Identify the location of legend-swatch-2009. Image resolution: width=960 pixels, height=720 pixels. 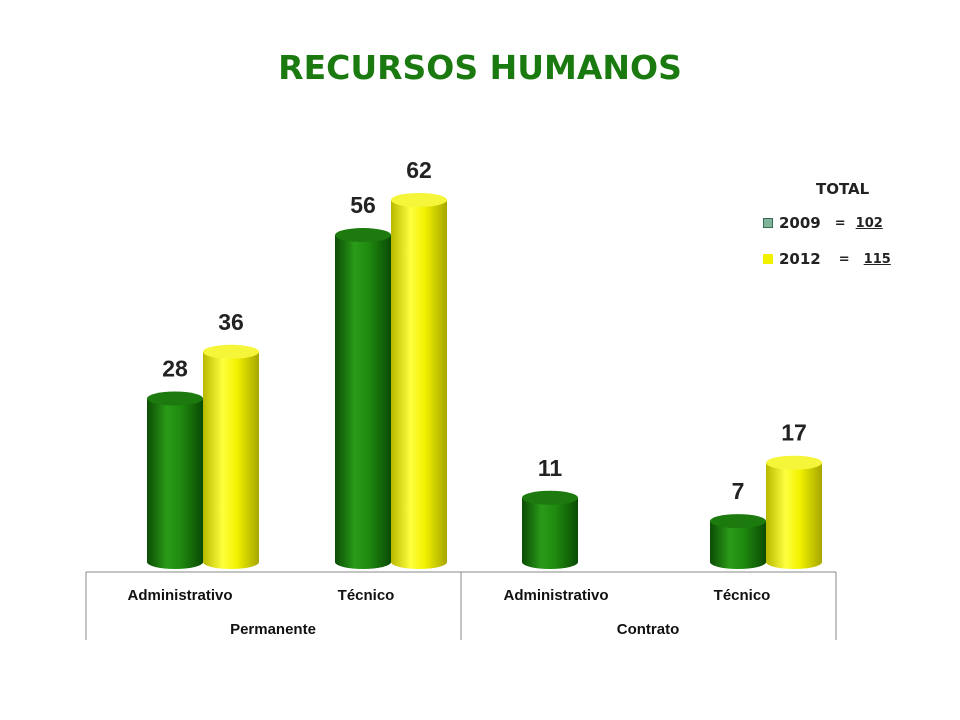
(768, 223).